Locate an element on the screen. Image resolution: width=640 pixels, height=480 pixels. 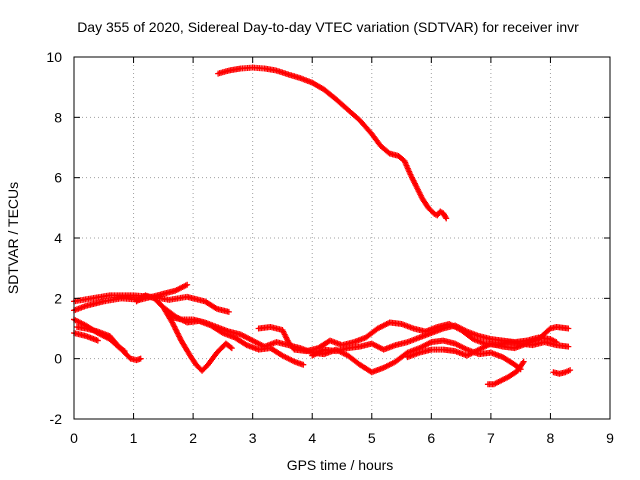
x-tick-label: 5 is located at coordinates (372, 438).